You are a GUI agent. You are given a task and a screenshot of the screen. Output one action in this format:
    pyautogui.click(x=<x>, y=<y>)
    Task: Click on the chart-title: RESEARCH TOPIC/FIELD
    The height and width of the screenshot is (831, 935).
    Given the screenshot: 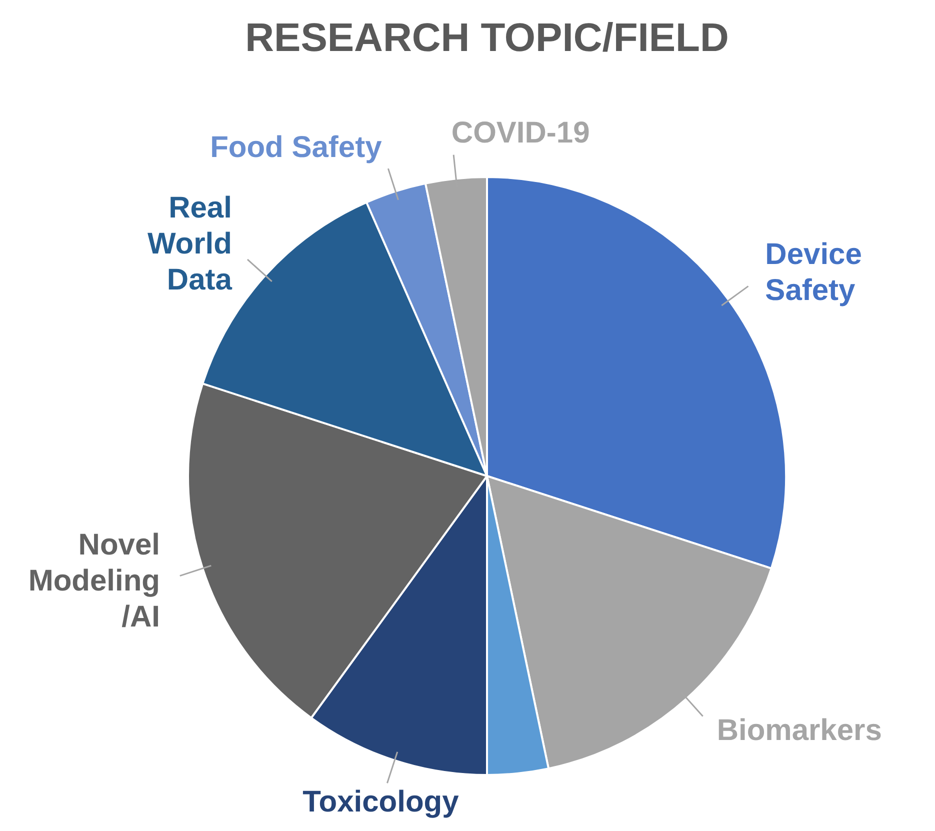 What is the action you would take?
    pyautogui.click(x=487, y=38)
    